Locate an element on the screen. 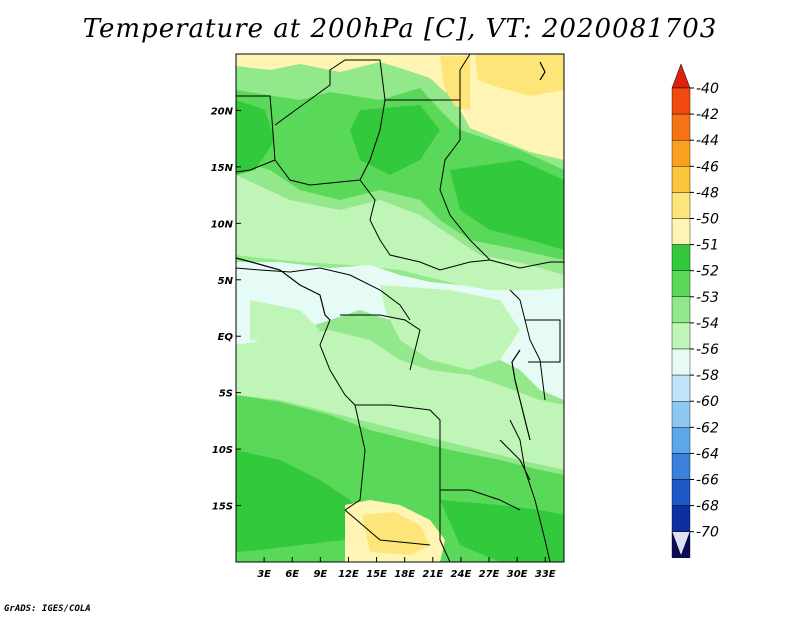  colorbar-label: -48 is located at coordinates (707, 193).